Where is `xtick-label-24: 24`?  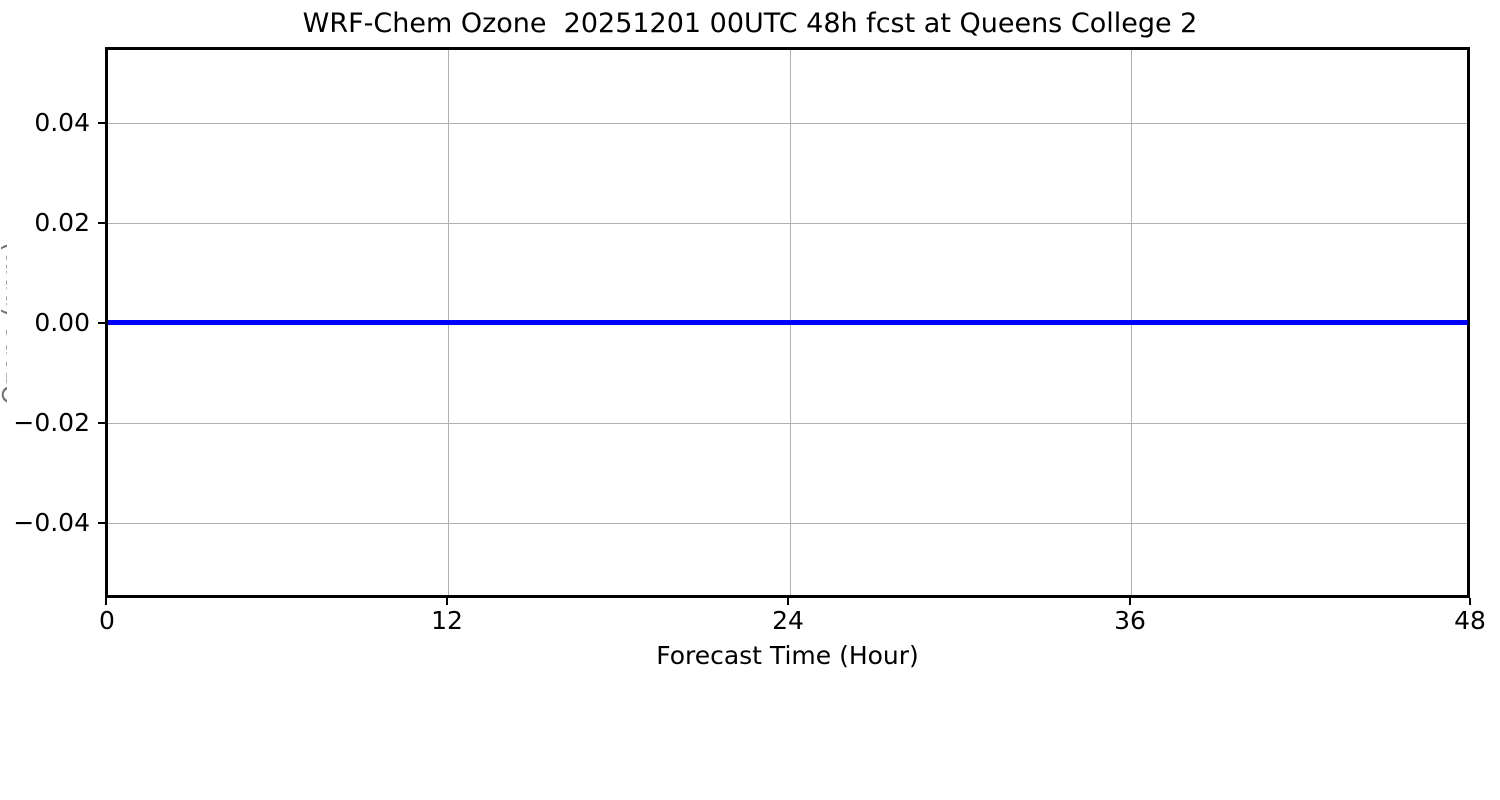 xtick-label-24: 24 is located at coordinates (788, 620).